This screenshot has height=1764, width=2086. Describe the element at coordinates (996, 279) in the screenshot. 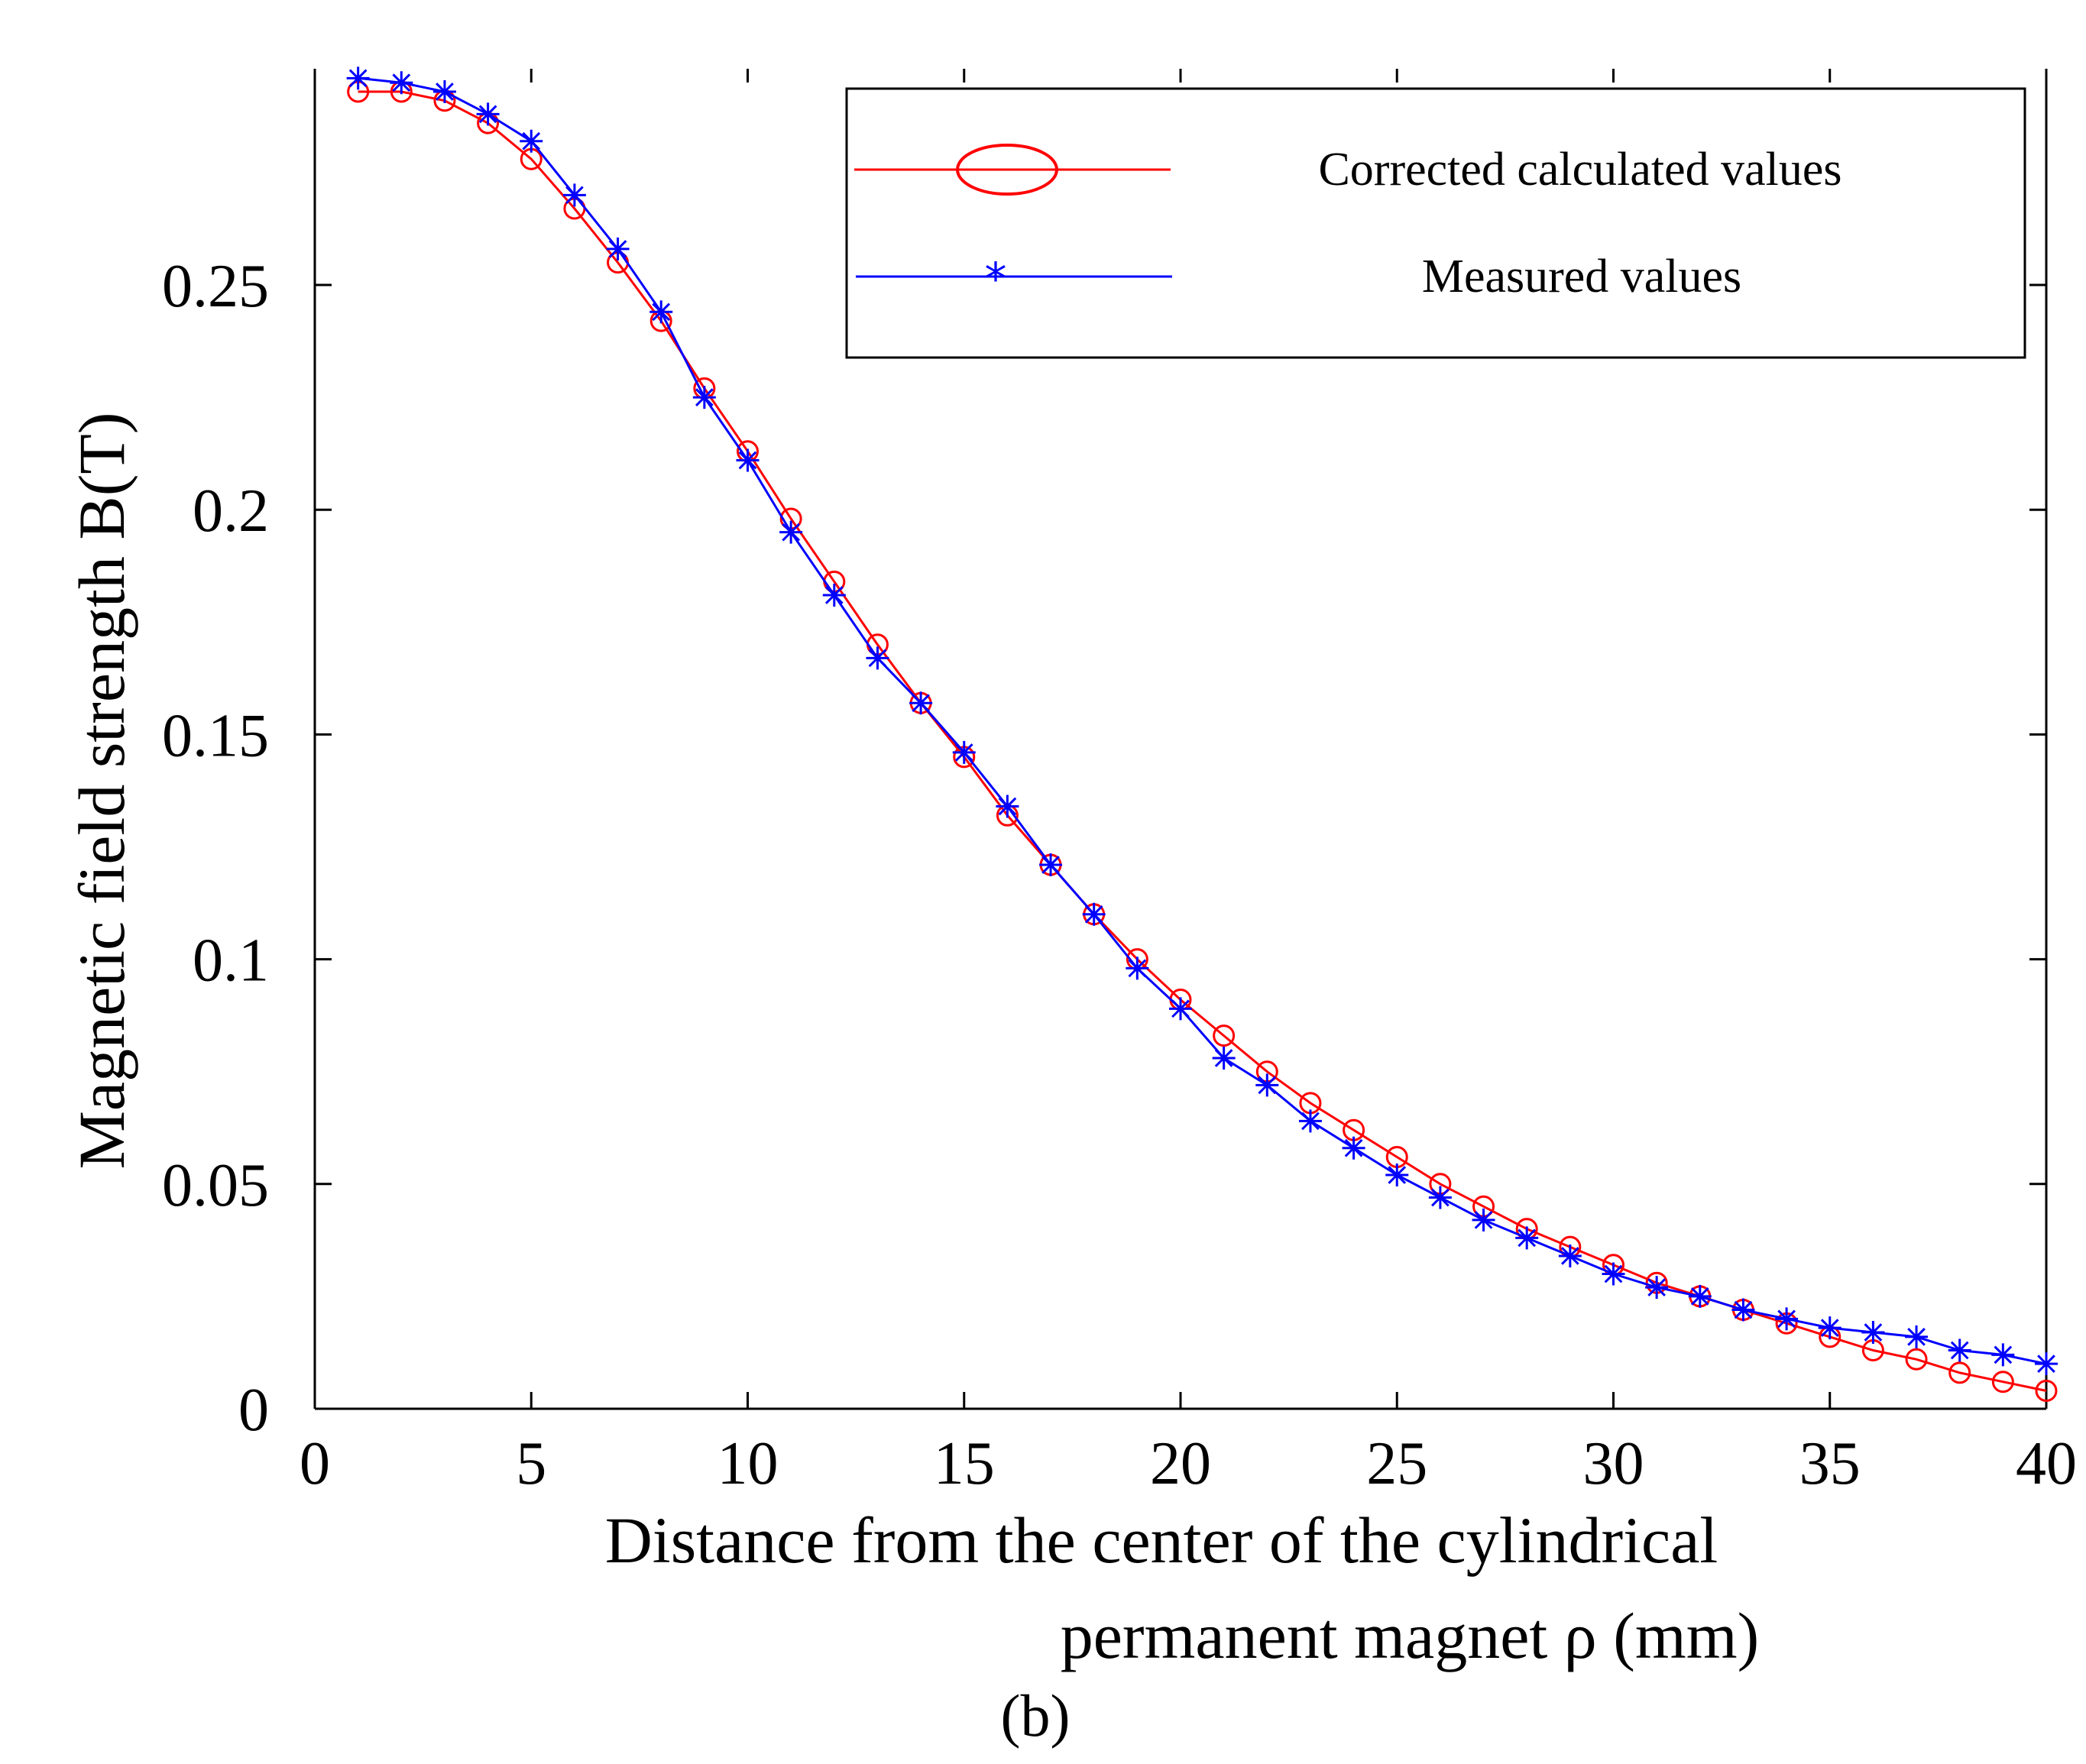

I see `legend-marker-measured: *` at that location.